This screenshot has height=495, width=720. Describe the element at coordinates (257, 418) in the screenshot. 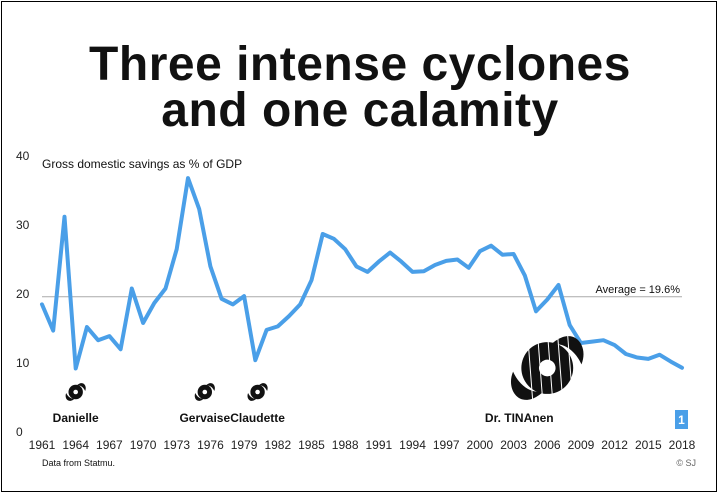

I see `cyclone-label: Claudette` at that location.